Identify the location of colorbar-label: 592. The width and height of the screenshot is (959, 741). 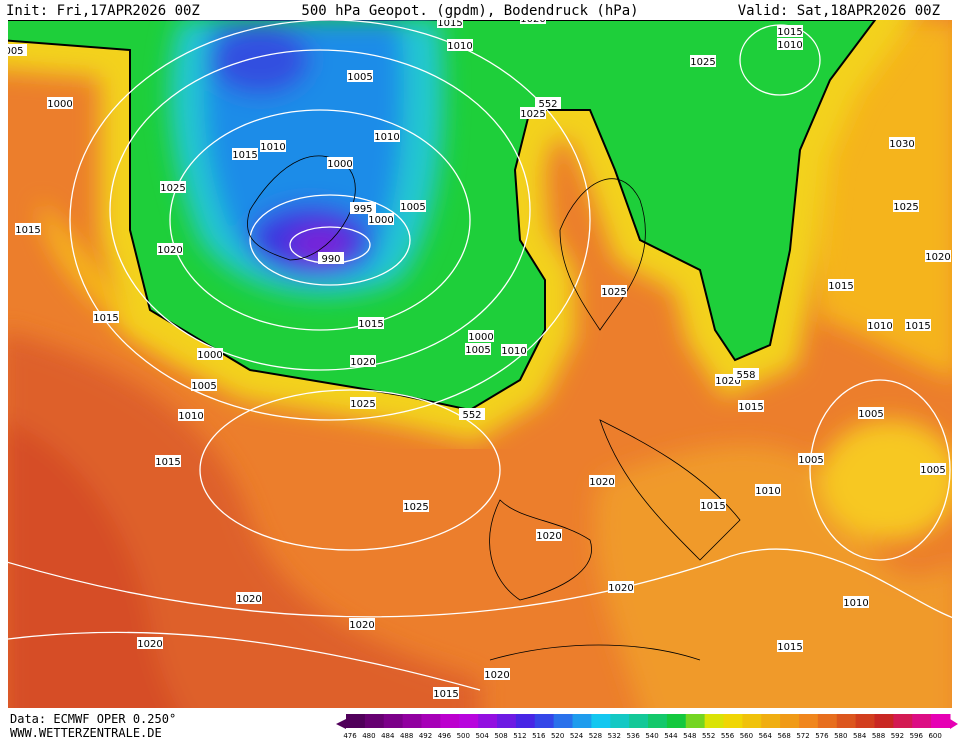
(897, 736).